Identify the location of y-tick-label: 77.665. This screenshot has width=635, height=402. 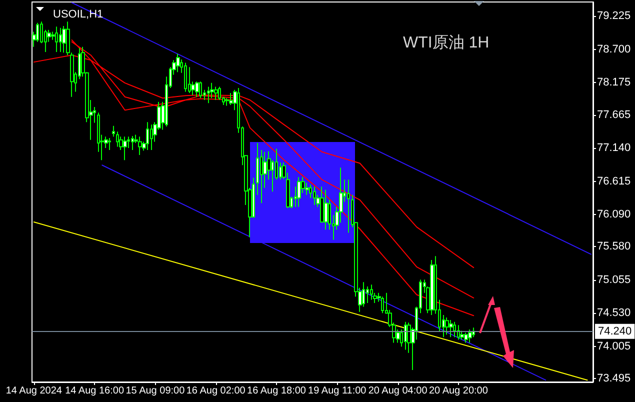
(614, 114).